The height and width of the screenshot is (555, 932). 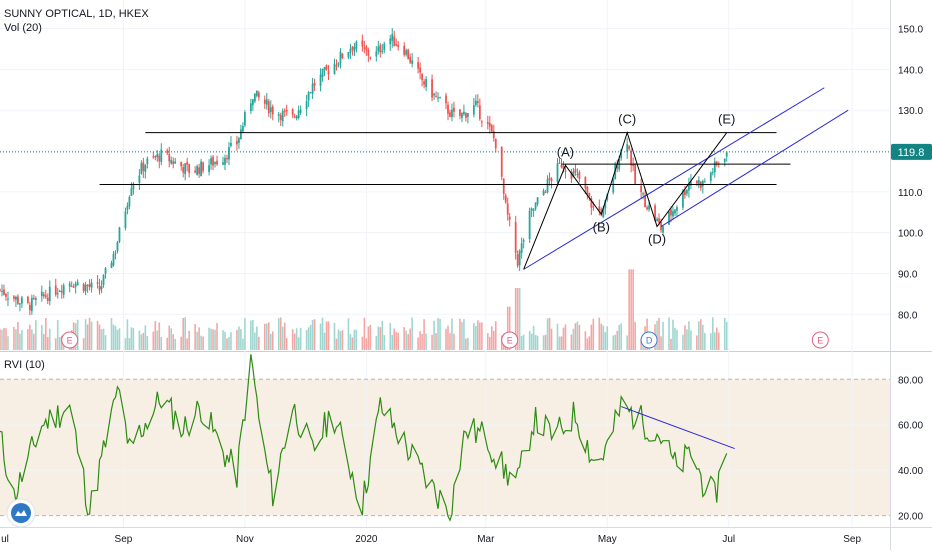 I want to click on trend-channel, so click(x=686, y=178).